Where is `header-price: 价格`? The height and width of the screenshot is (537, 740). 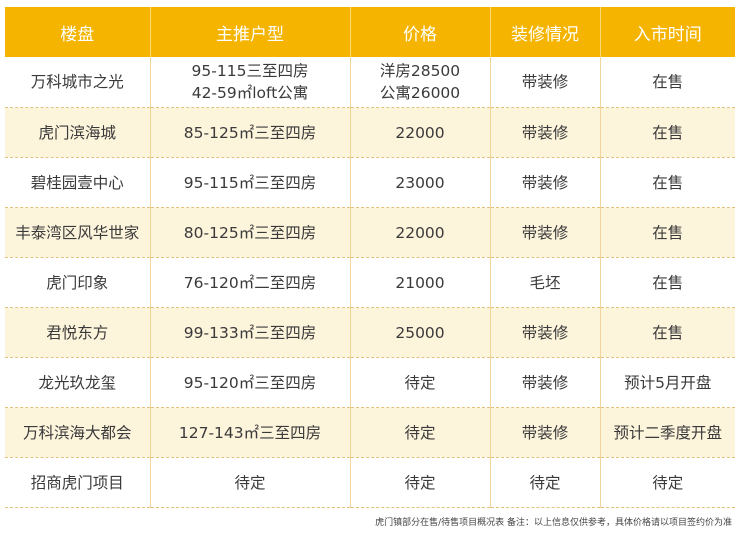 header-price: 价格 is located at coordinates (420, 32).